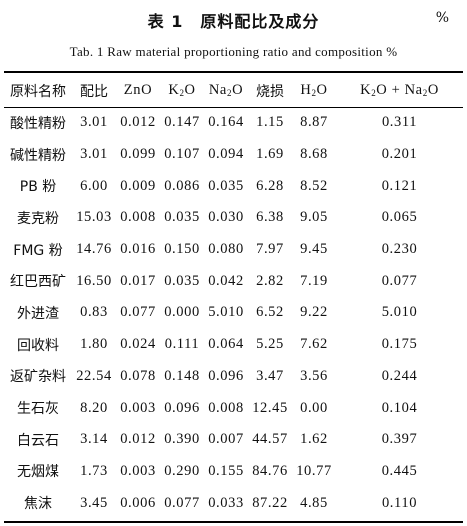 Image resolution: width=467 pixels, height=526 pixels. Describe the element at coordinates (138, 90) in the screenshot. I see `header-zno: ZnO` at that location.